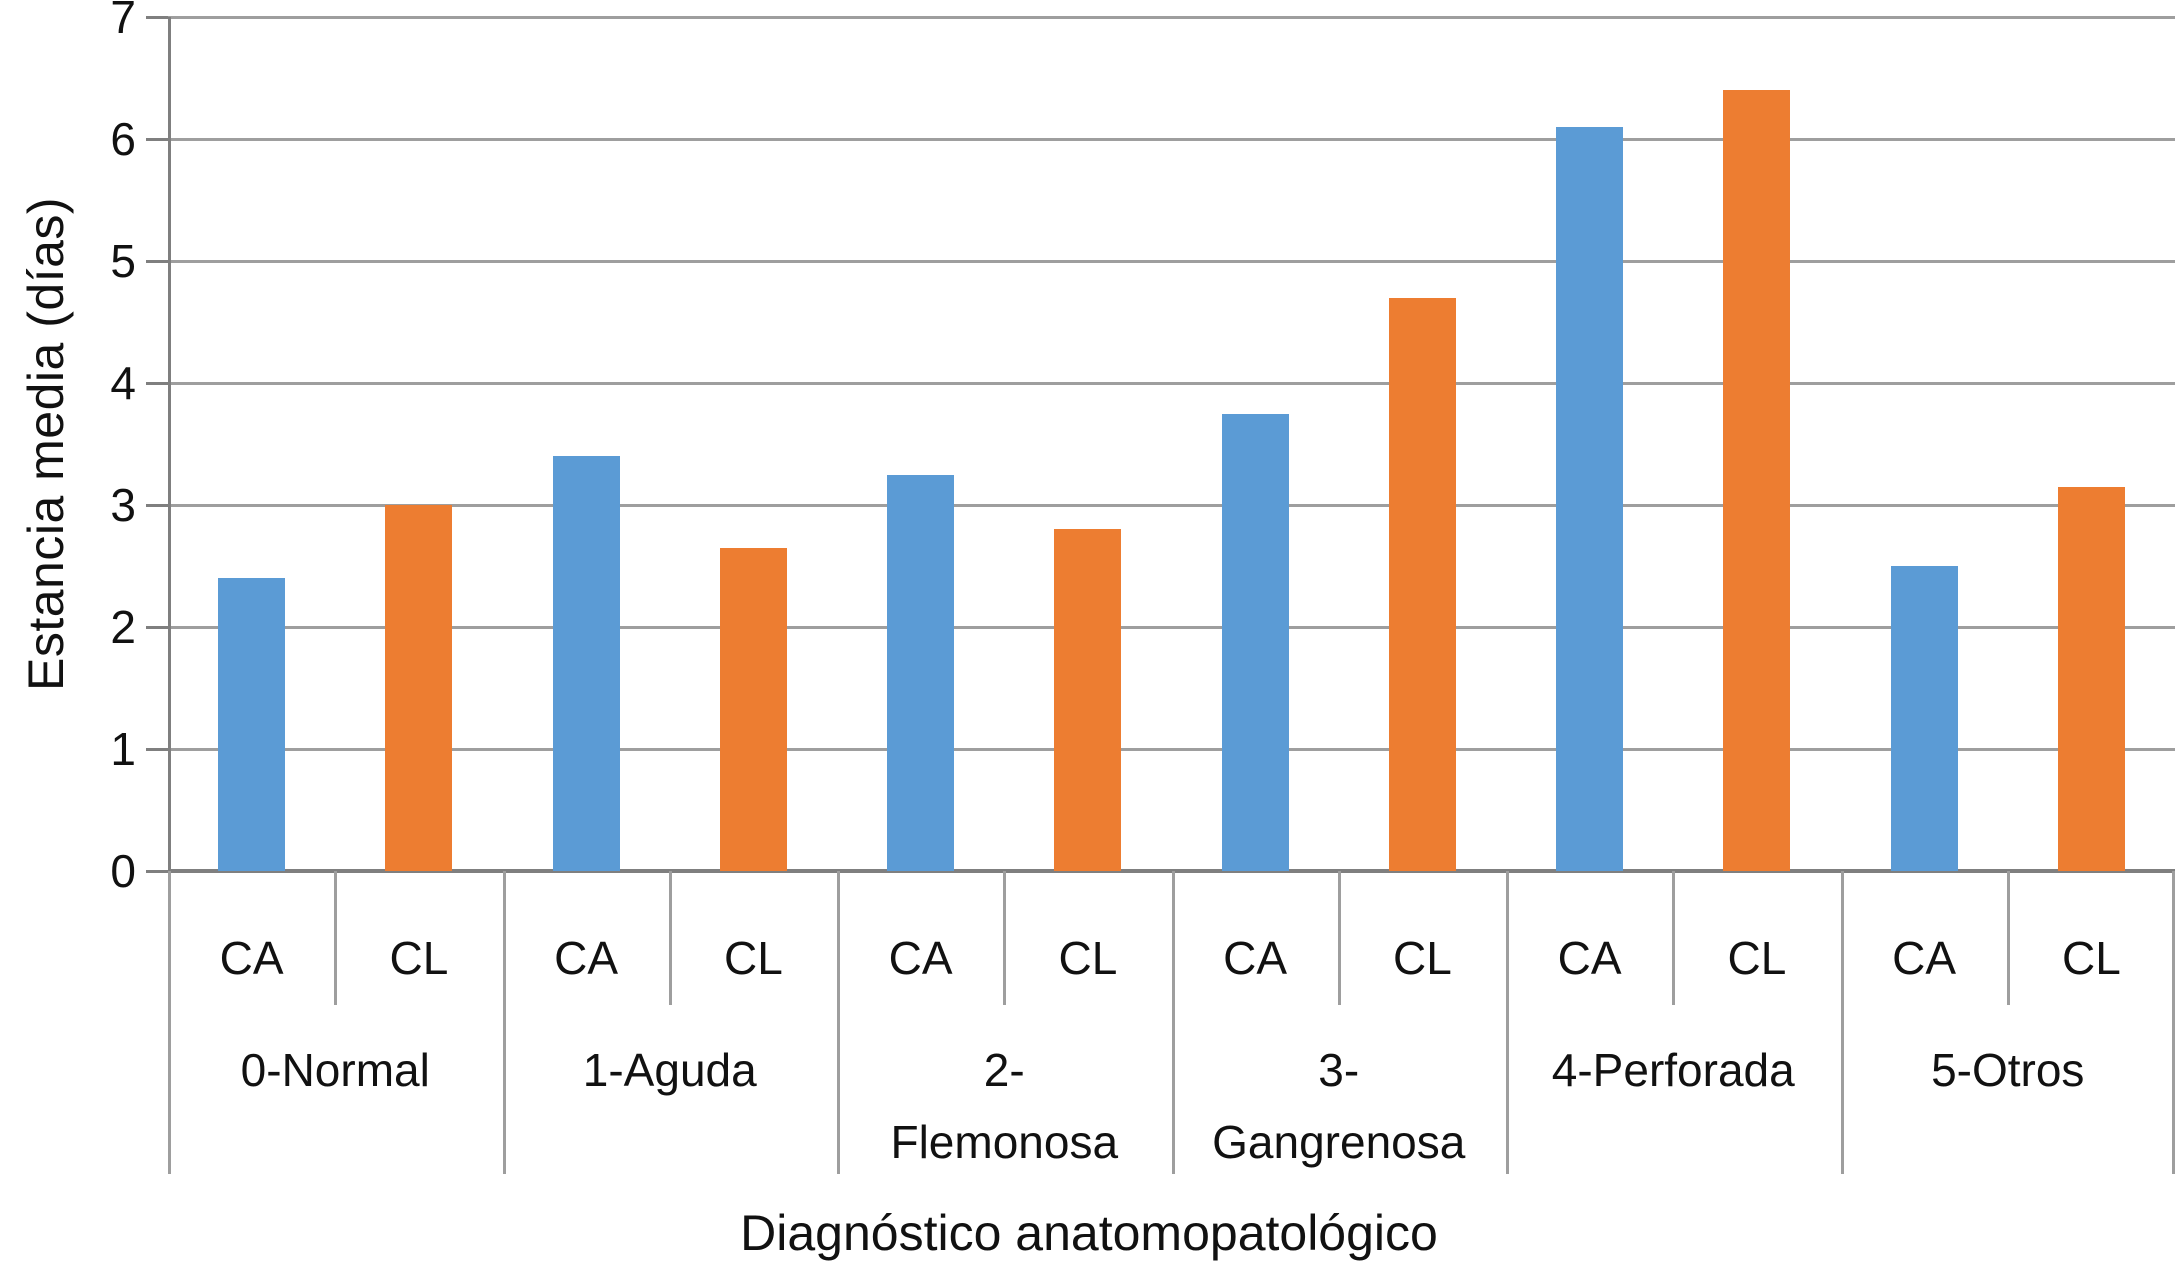 Image resolution: width=2178 pixels, height=1270 pixels. Describe the element at coordinates (1422, 958) in the screenshot. I see `bar-sublabel-cl-3: CL` at that location.